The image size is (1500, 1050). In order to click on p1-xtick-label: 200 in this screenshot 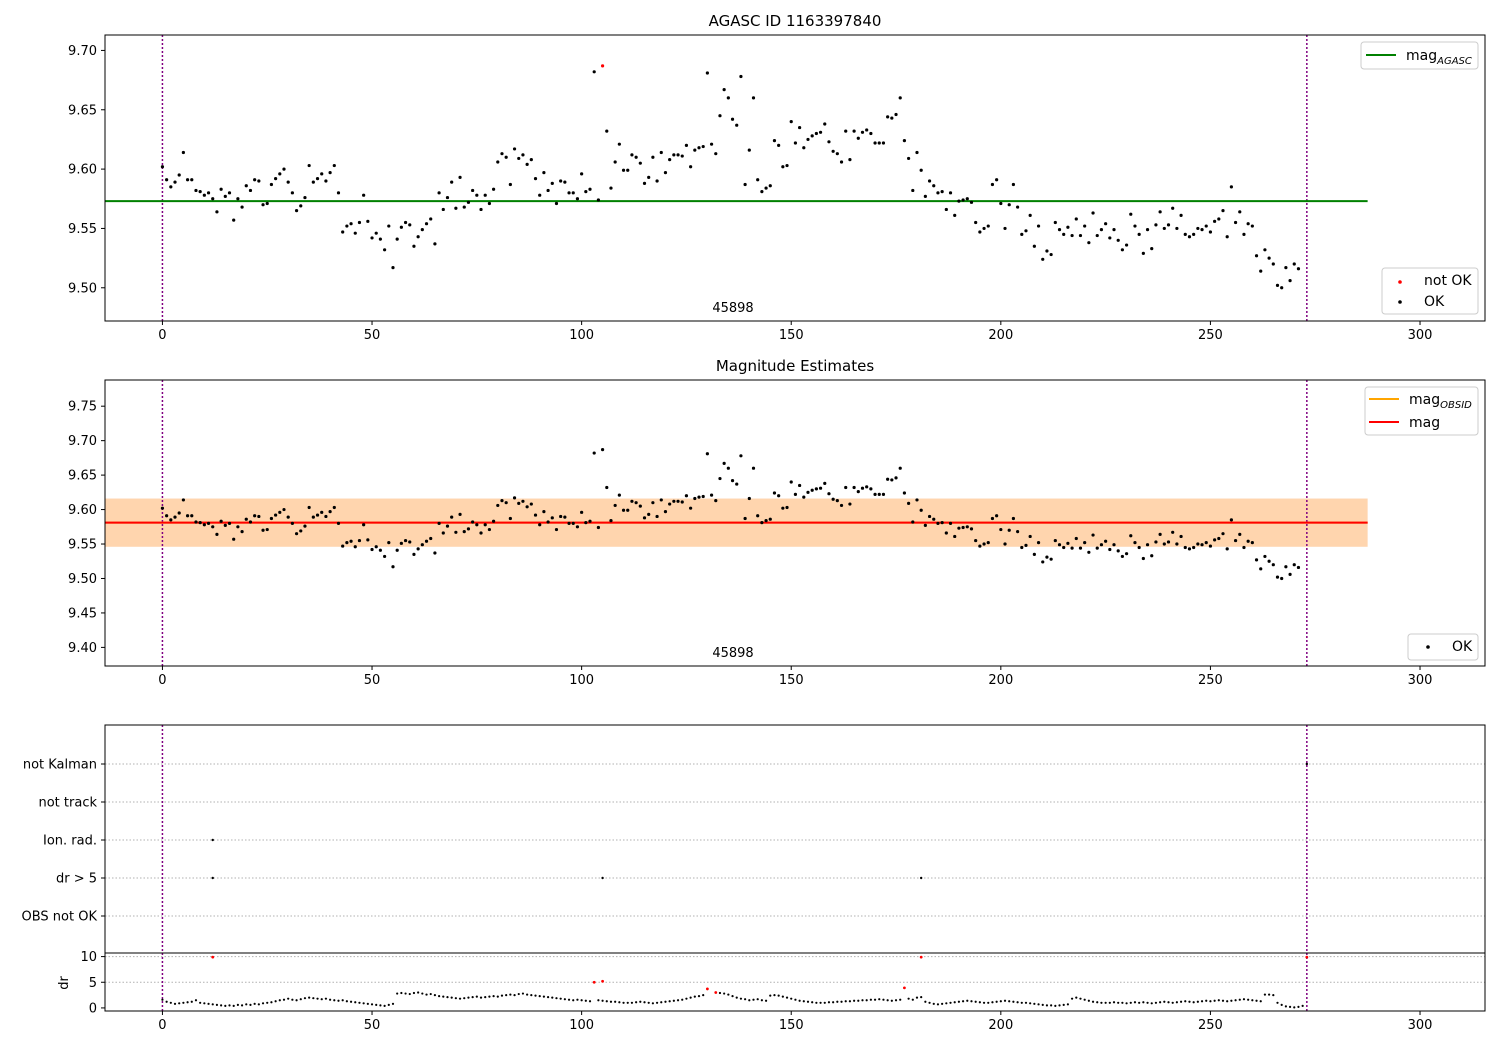, I will do `click(1000, 335)`.